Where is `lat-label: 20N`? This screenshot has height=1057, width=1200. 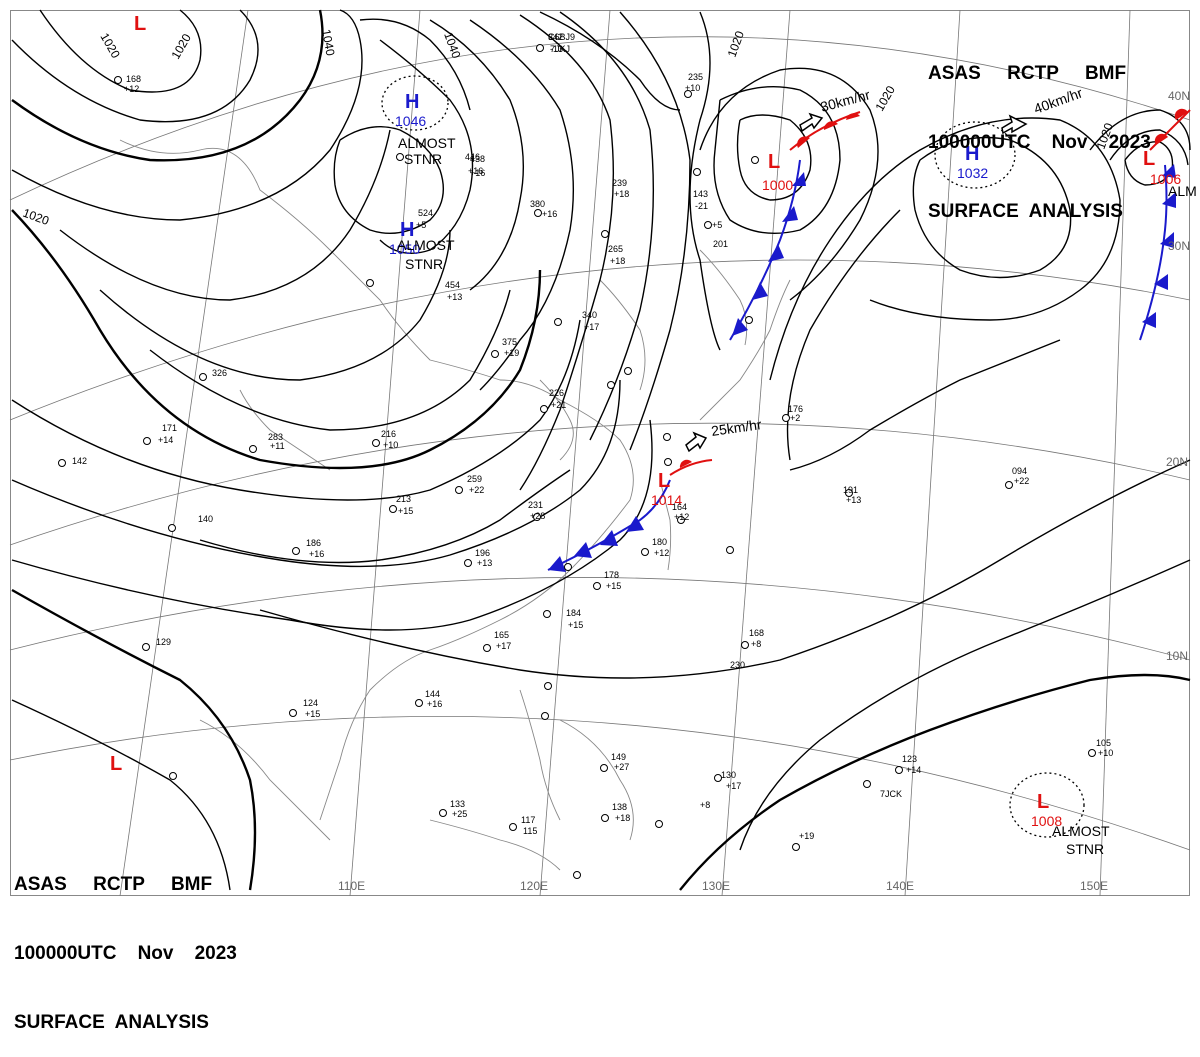
lat-label: 20N is located at coordinates (1177, 462).